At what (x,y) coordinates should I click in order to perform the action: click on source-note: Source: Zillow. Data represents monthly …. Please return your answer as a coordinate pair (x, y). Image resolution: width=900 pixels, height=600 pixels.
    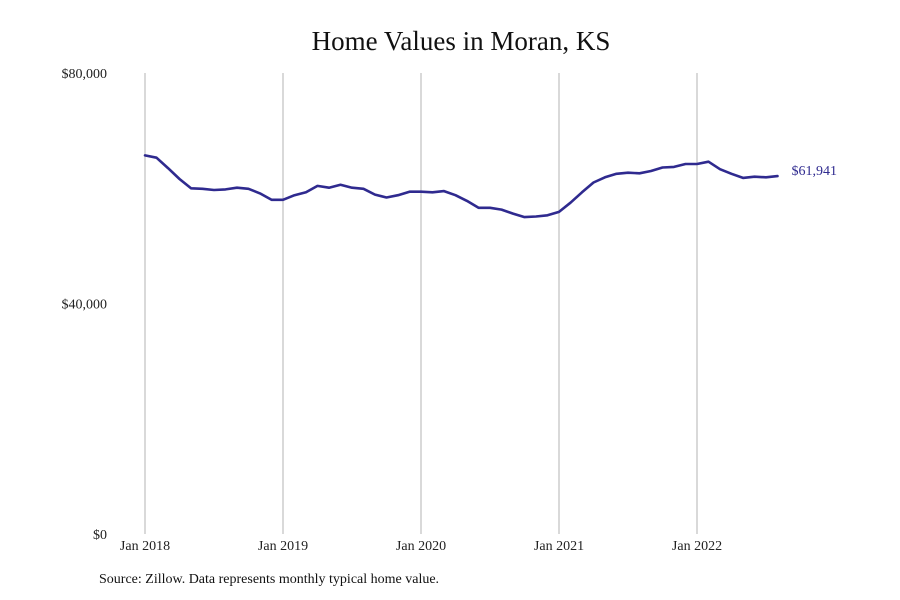
    Looking at the image, I should click on (269, 579).